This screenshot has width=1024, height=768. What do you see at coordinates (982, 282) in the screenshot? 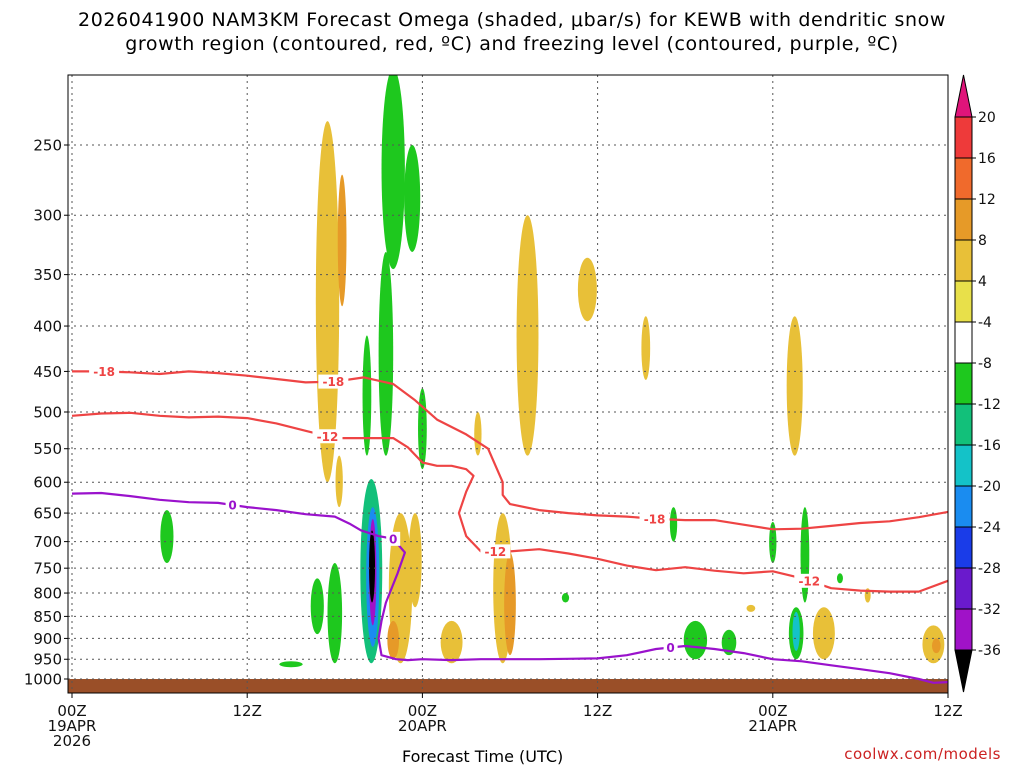
I see `colorbar-label: 4` at bounding box center [982, 282].